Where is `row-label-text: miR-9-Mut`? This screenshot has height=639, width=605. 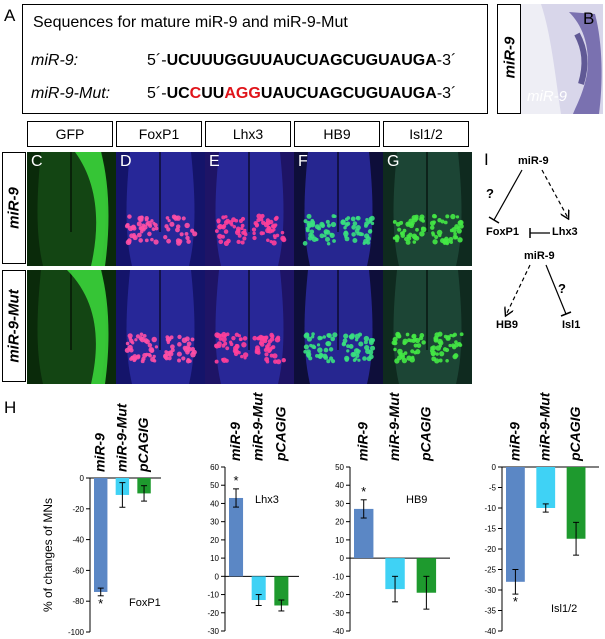
row-label-text: miR-9-Mut is located at coordinates (14, 326).